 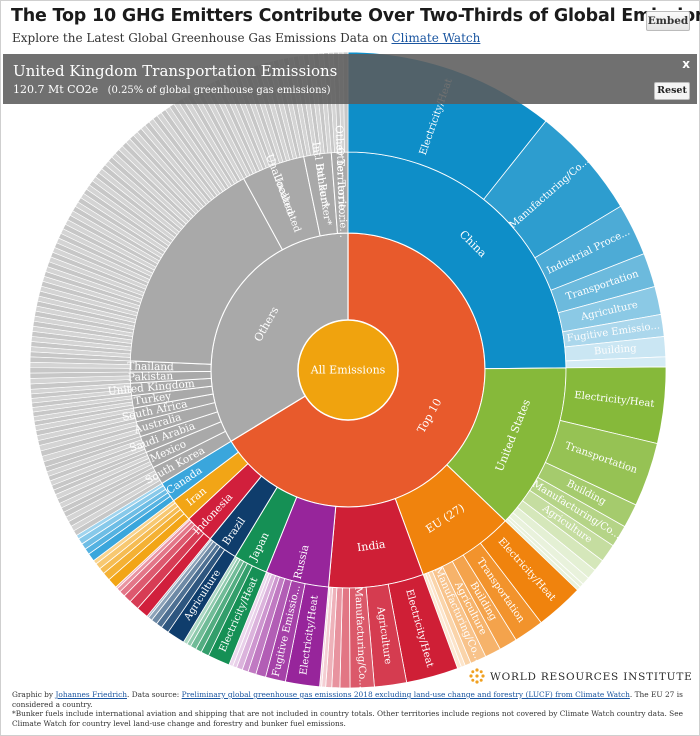 I want to click on root-label: All Emissions, so click(x=348, y=370).